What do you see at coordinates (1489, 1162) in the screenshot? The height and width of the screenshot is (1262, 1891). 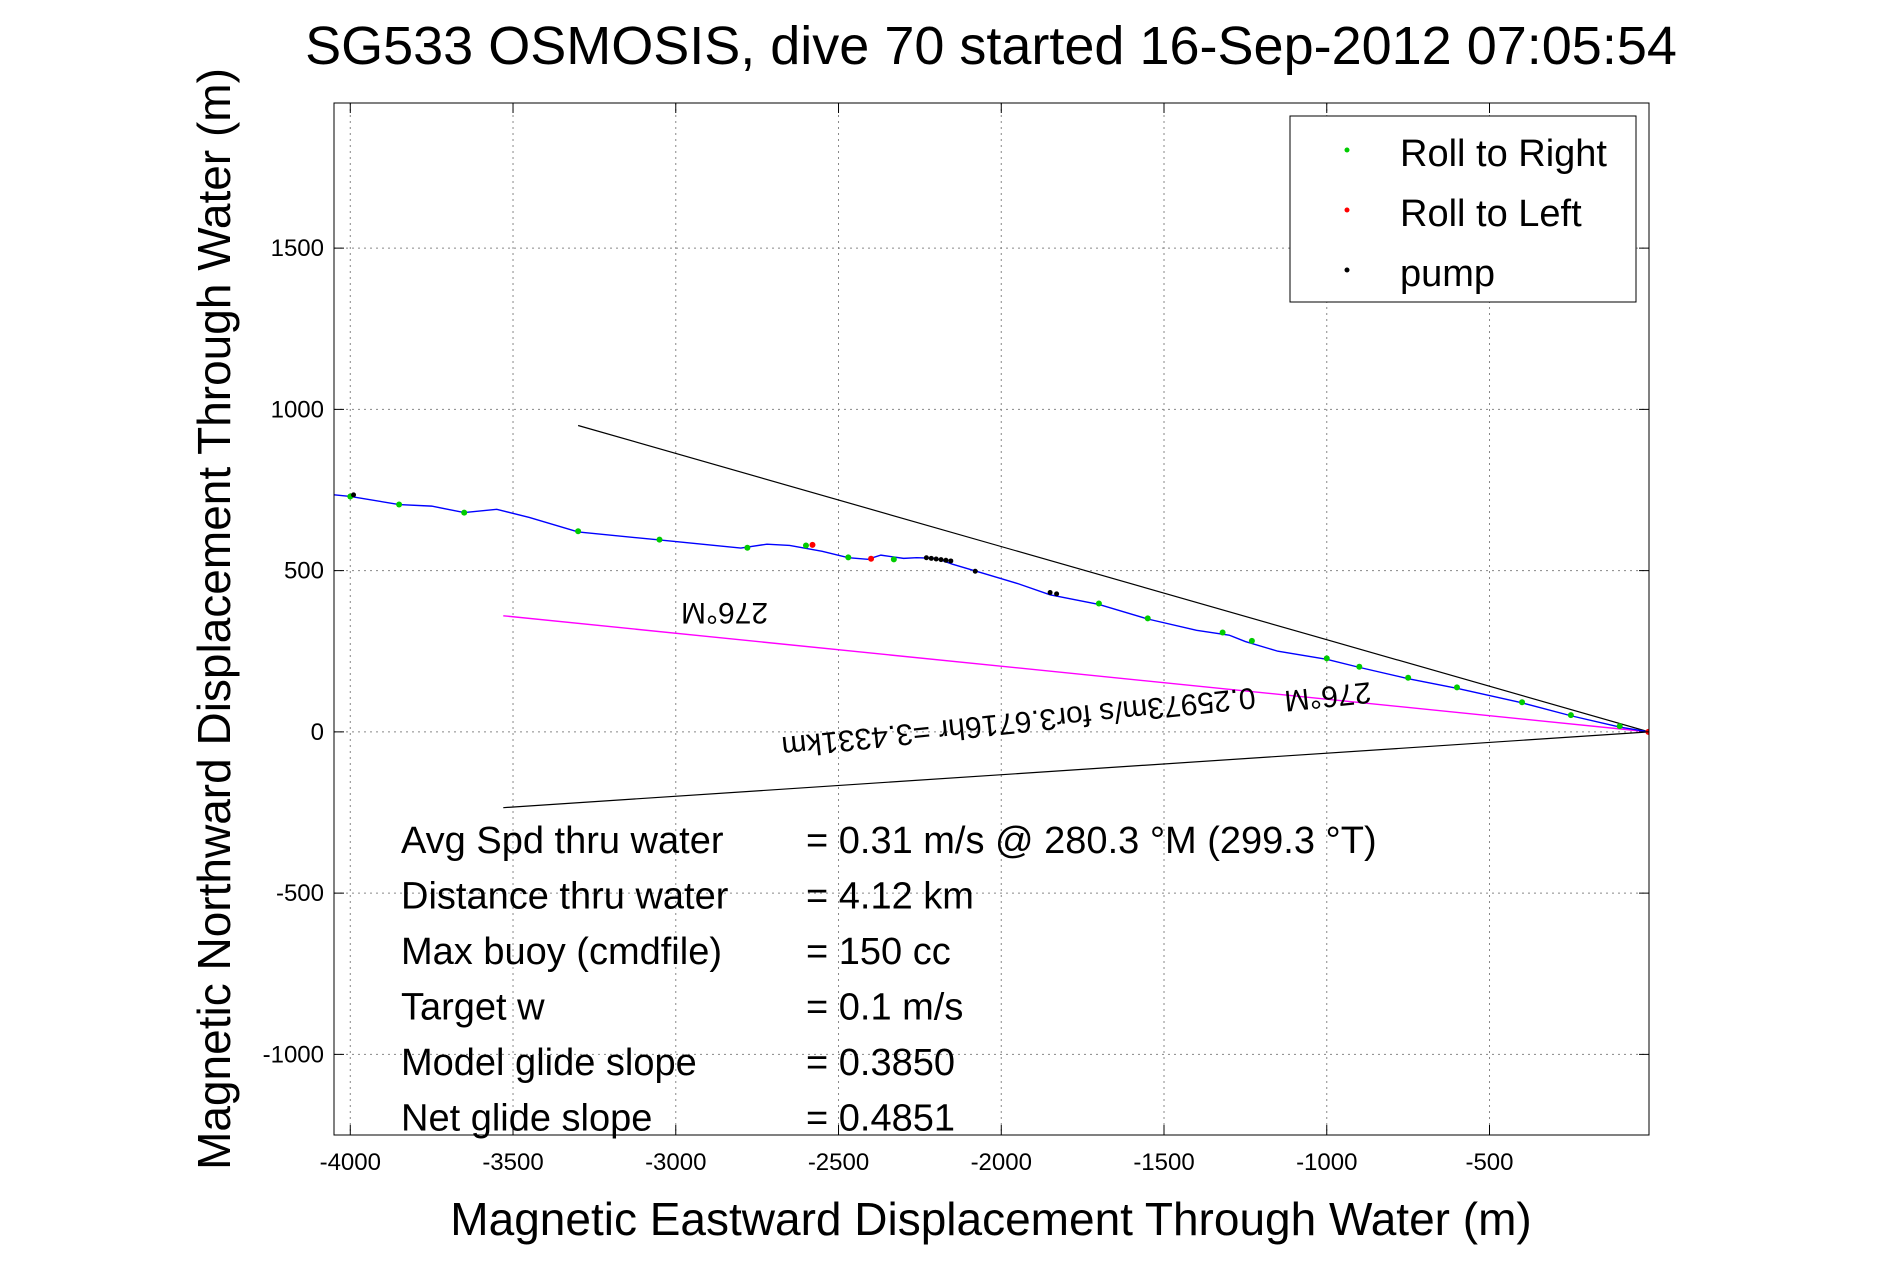 I see `x-tick-label: -500` at bounding box center [1489, 1162].